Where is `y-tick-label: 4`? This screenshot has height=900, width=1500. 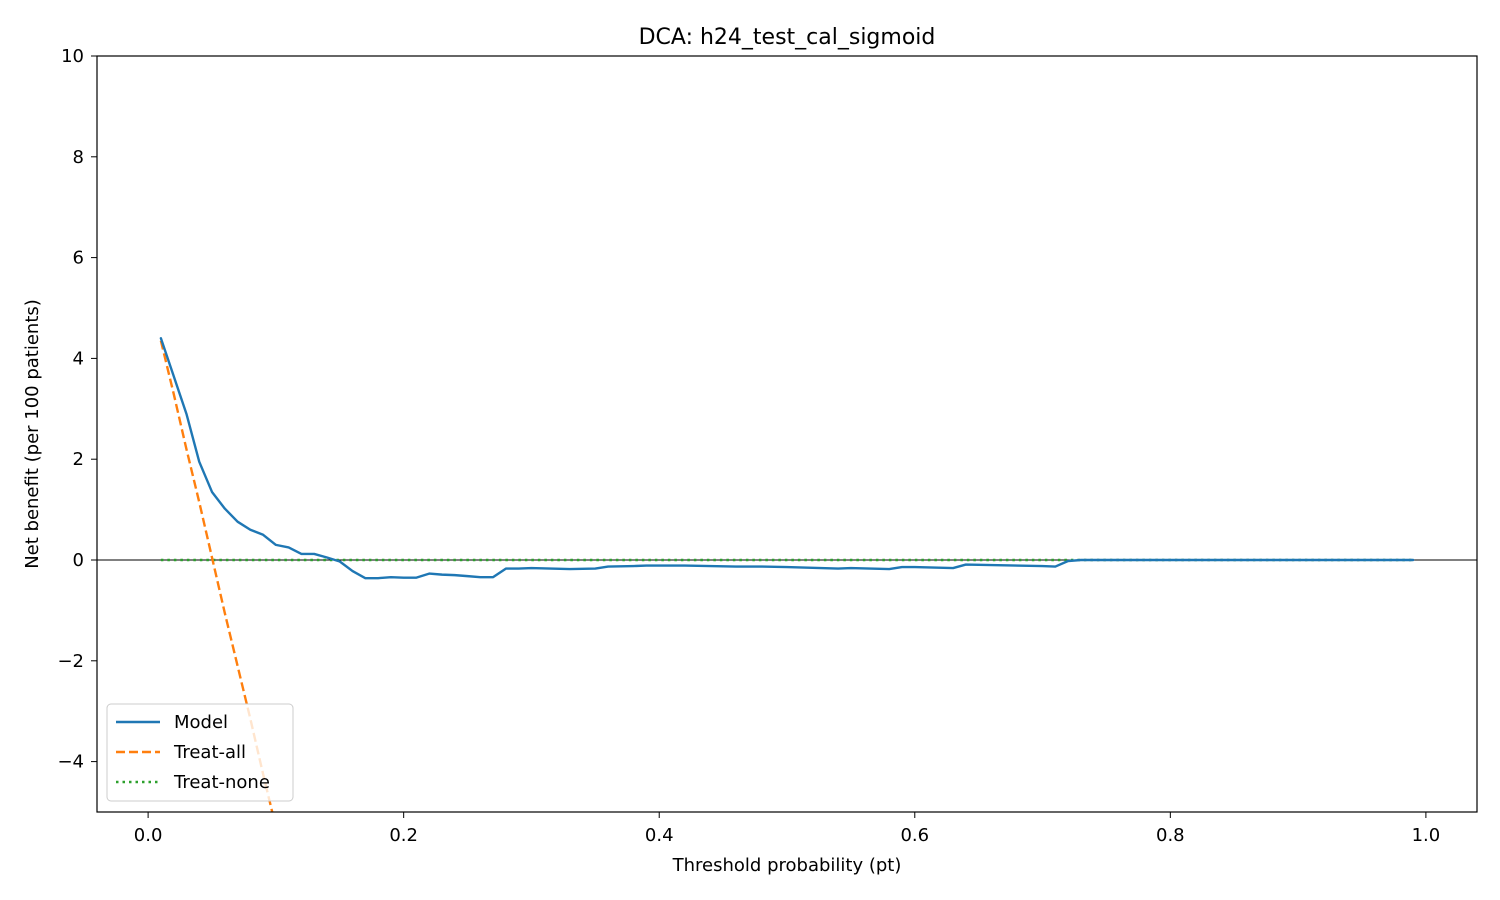
y-tick-label: 4 is located at coordinates (78, 358).